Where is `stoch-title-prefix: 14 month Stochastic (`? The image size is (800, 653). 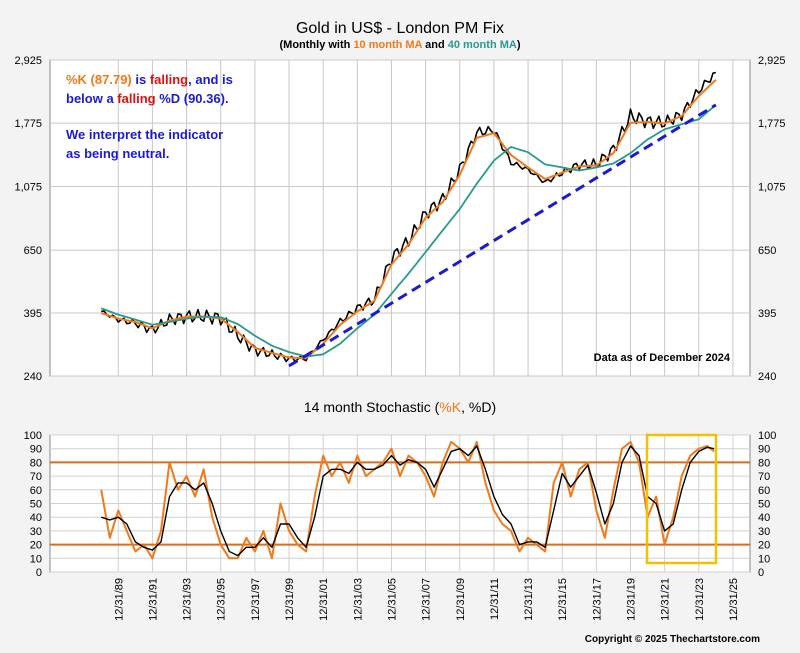 stoch-title-prefix: 14 month Stochastic ( is located at coordinates (372, 407).